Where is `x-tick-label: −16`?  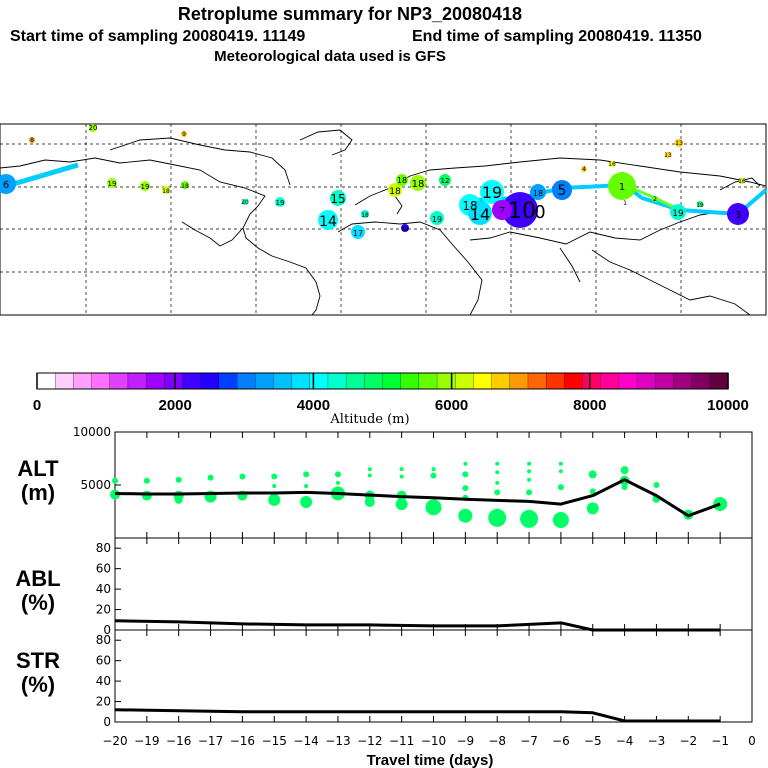 x-tick-label: −16 is located at coordinates (242, 741).